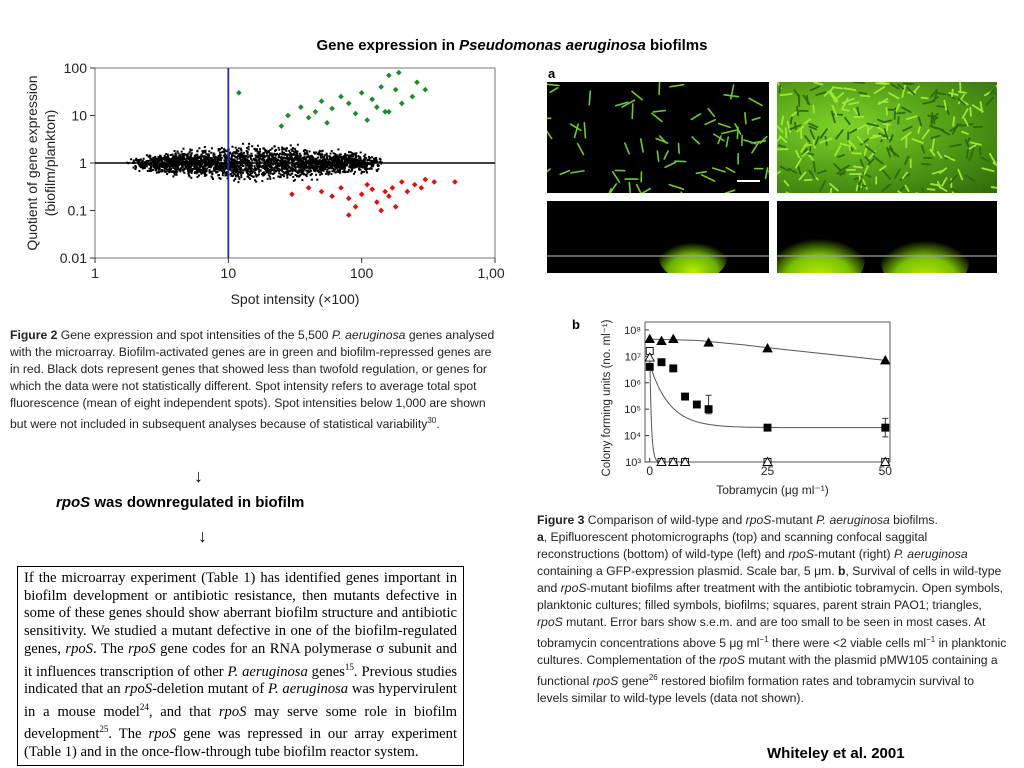 The image size is (1024, 768). Describe the element at coordinates (368, 335) in the screenshot. I see `figure2-species: P. aeruginosa` at that location.